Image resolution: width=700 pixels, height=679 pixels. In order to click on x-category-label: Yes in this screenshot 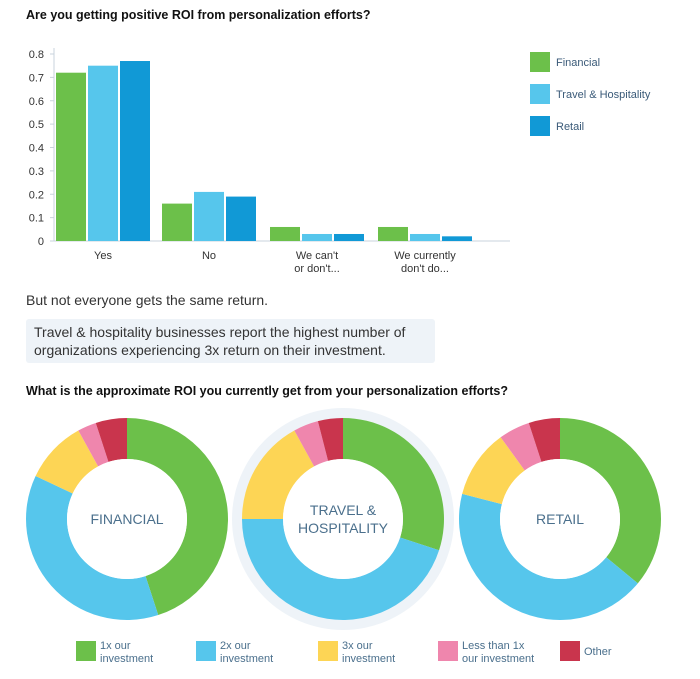, I will do `click(103, 256)`.